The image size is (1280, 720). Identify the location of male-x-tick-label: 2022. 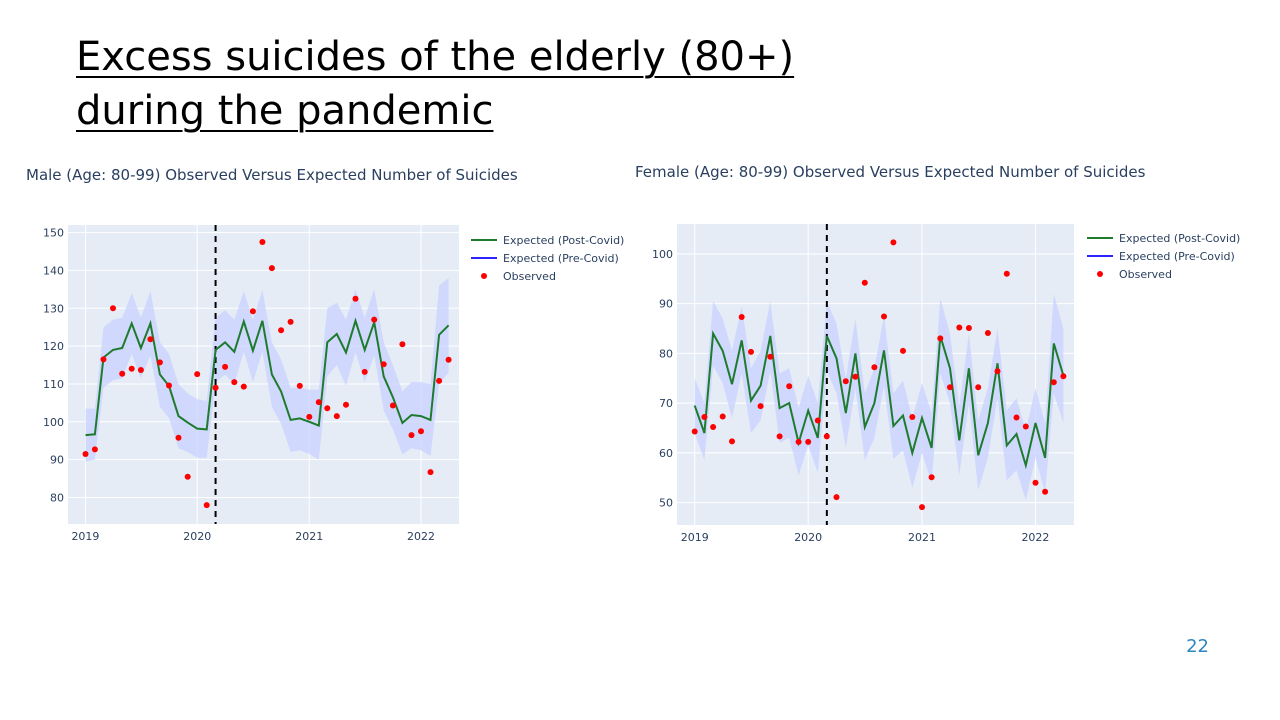
(421, 536).